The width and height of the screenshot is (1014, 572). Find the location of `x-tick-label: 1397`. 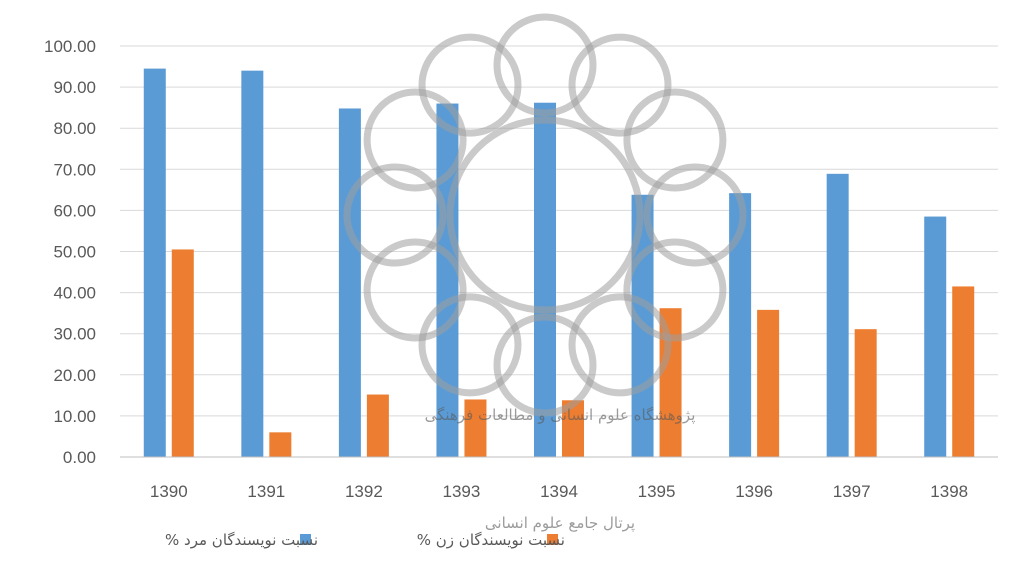

x-tick-label: 1397 is located at coordinates (852, 491).